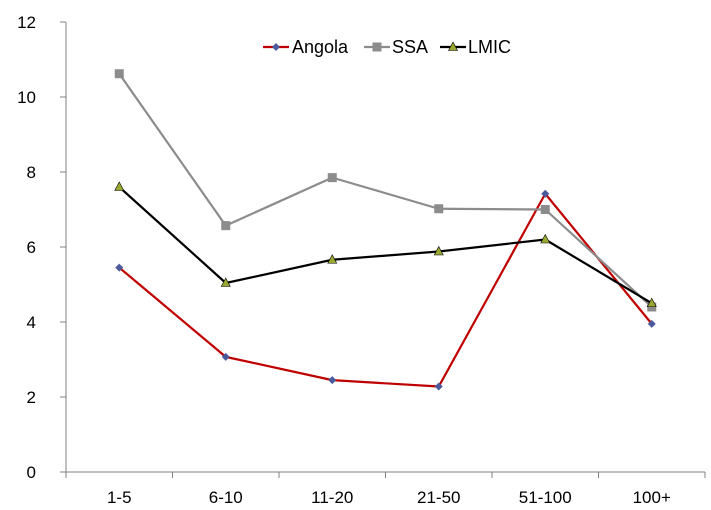 The image size is (711, 510). I want to click on y-tick-label: 0, so click(31, 472).